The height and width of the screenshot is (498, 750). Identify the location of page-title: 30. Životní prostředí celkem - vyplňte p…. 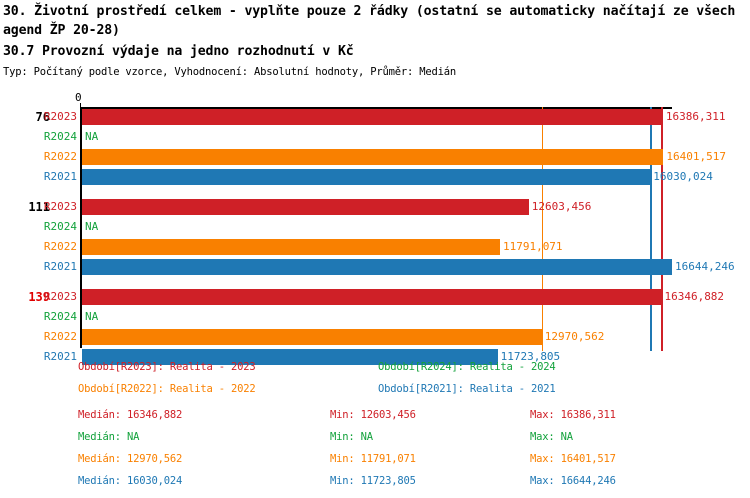
(373, 21).